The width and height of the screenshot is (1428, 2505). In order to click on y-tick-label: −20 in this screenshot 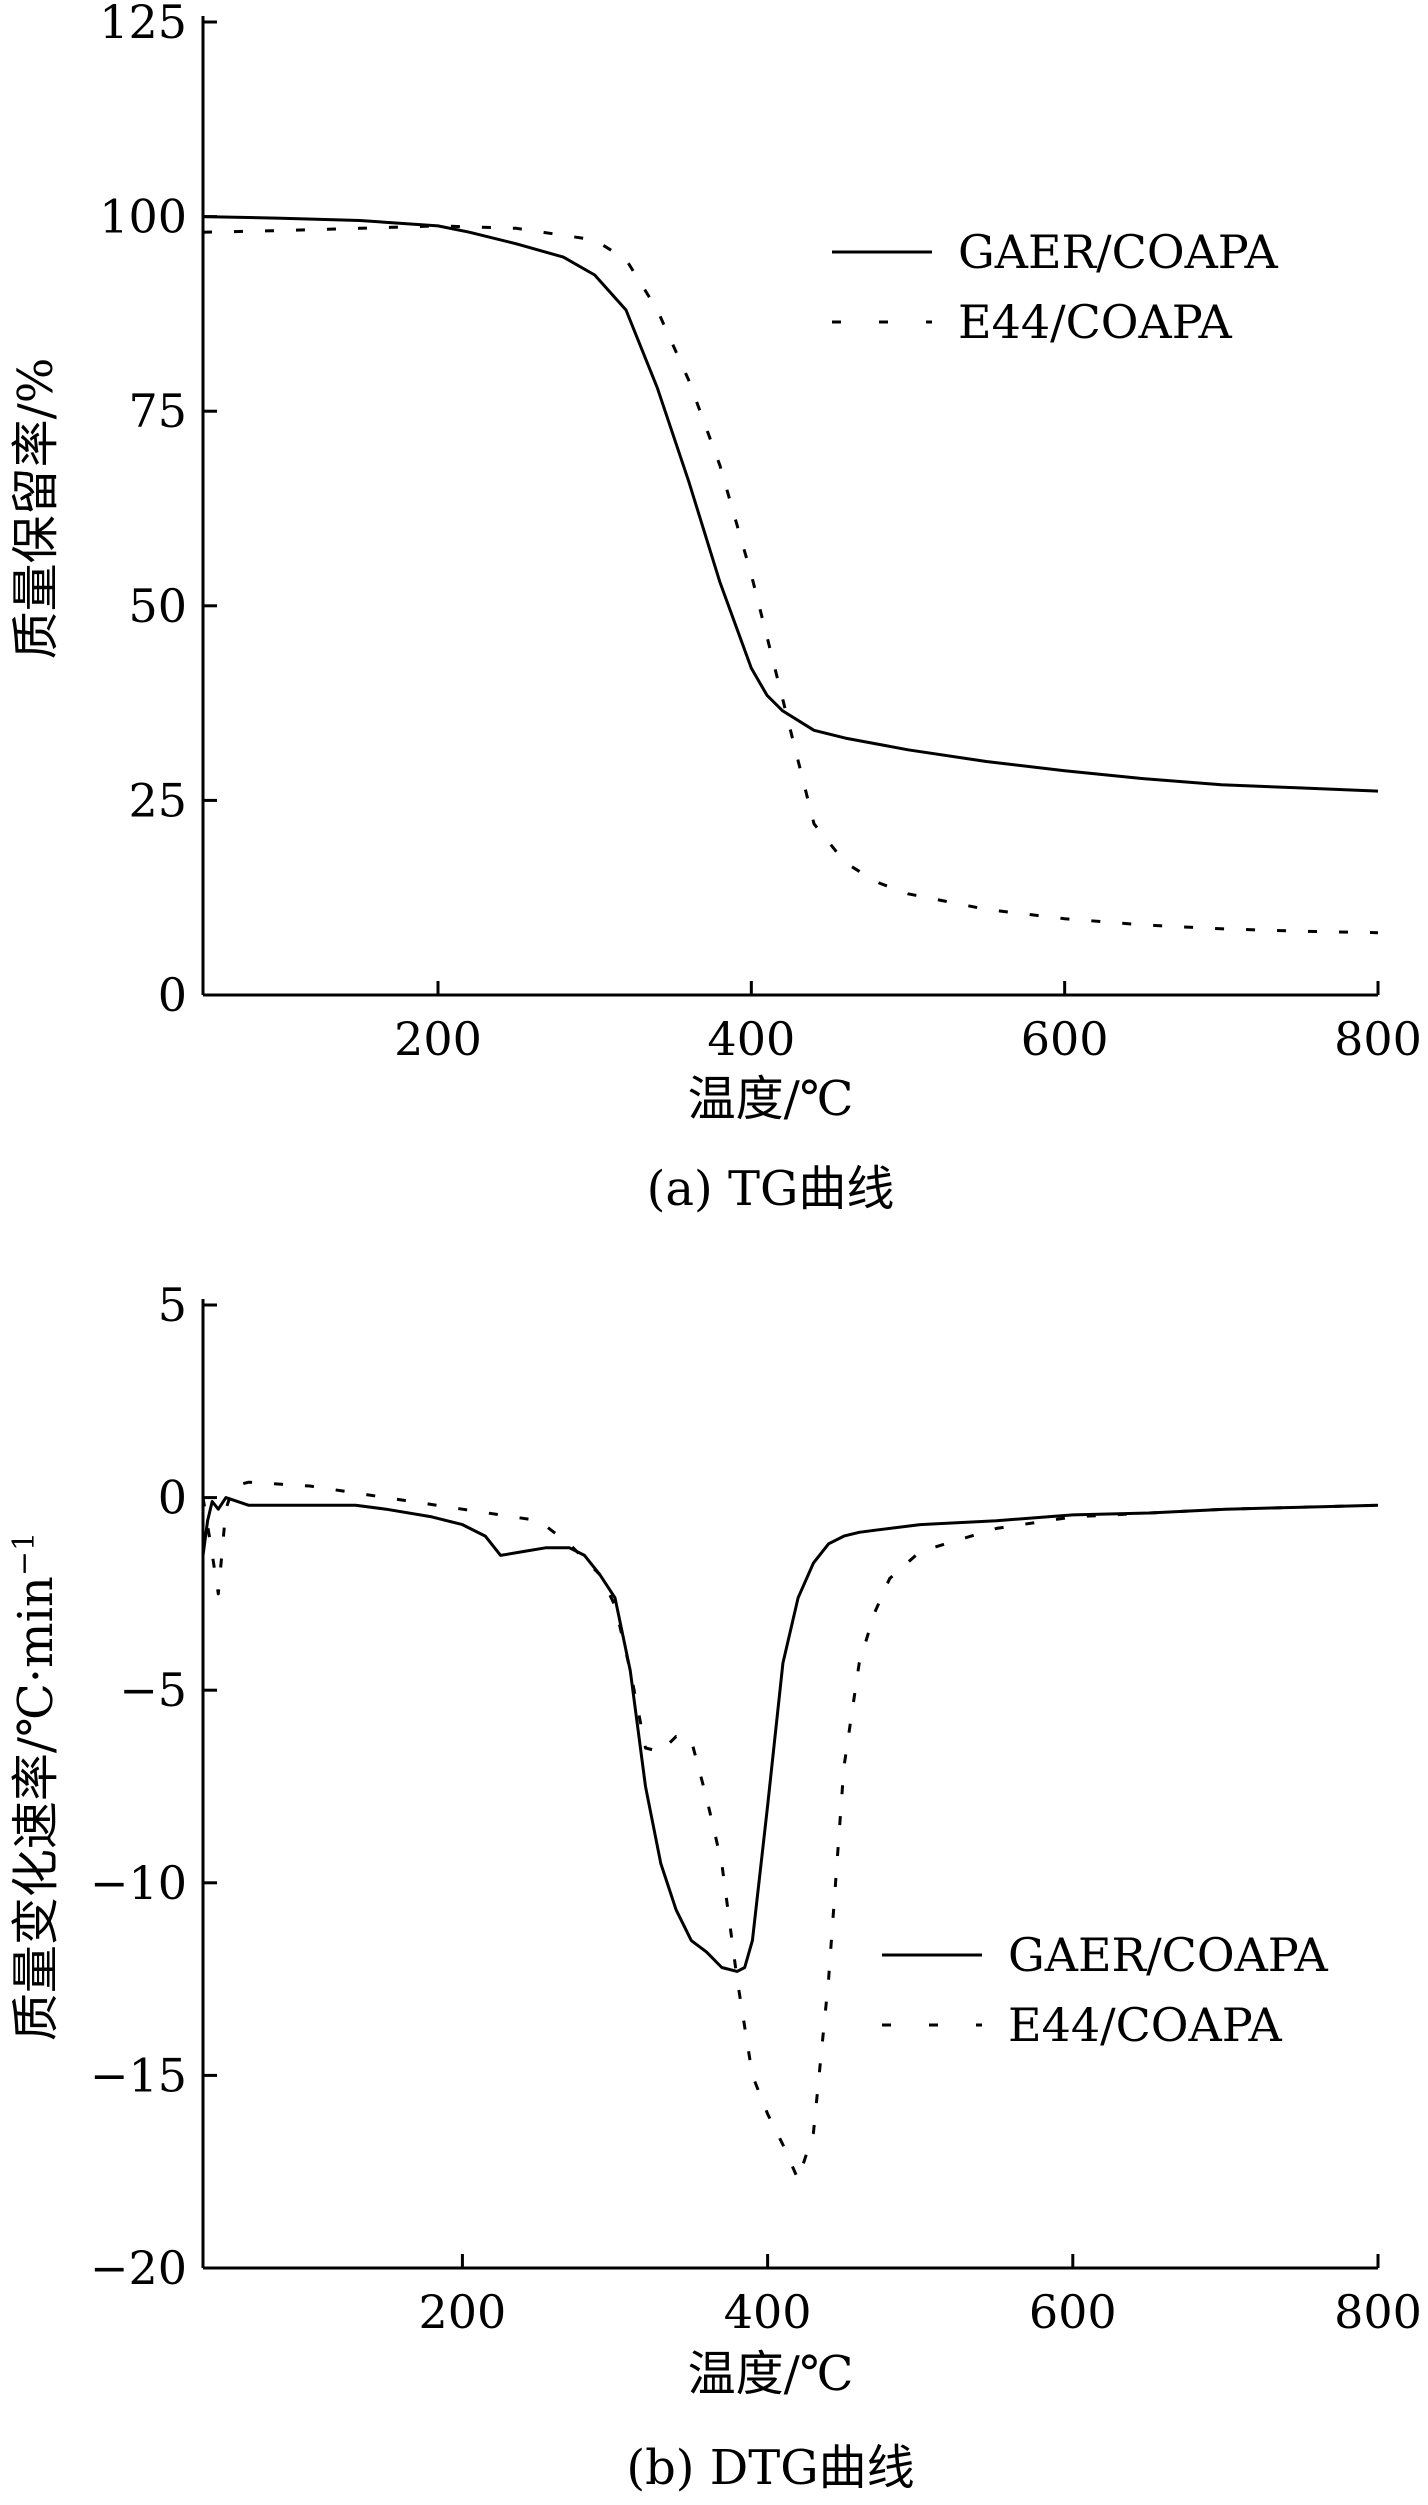, I will do `click(138, 2268)`.